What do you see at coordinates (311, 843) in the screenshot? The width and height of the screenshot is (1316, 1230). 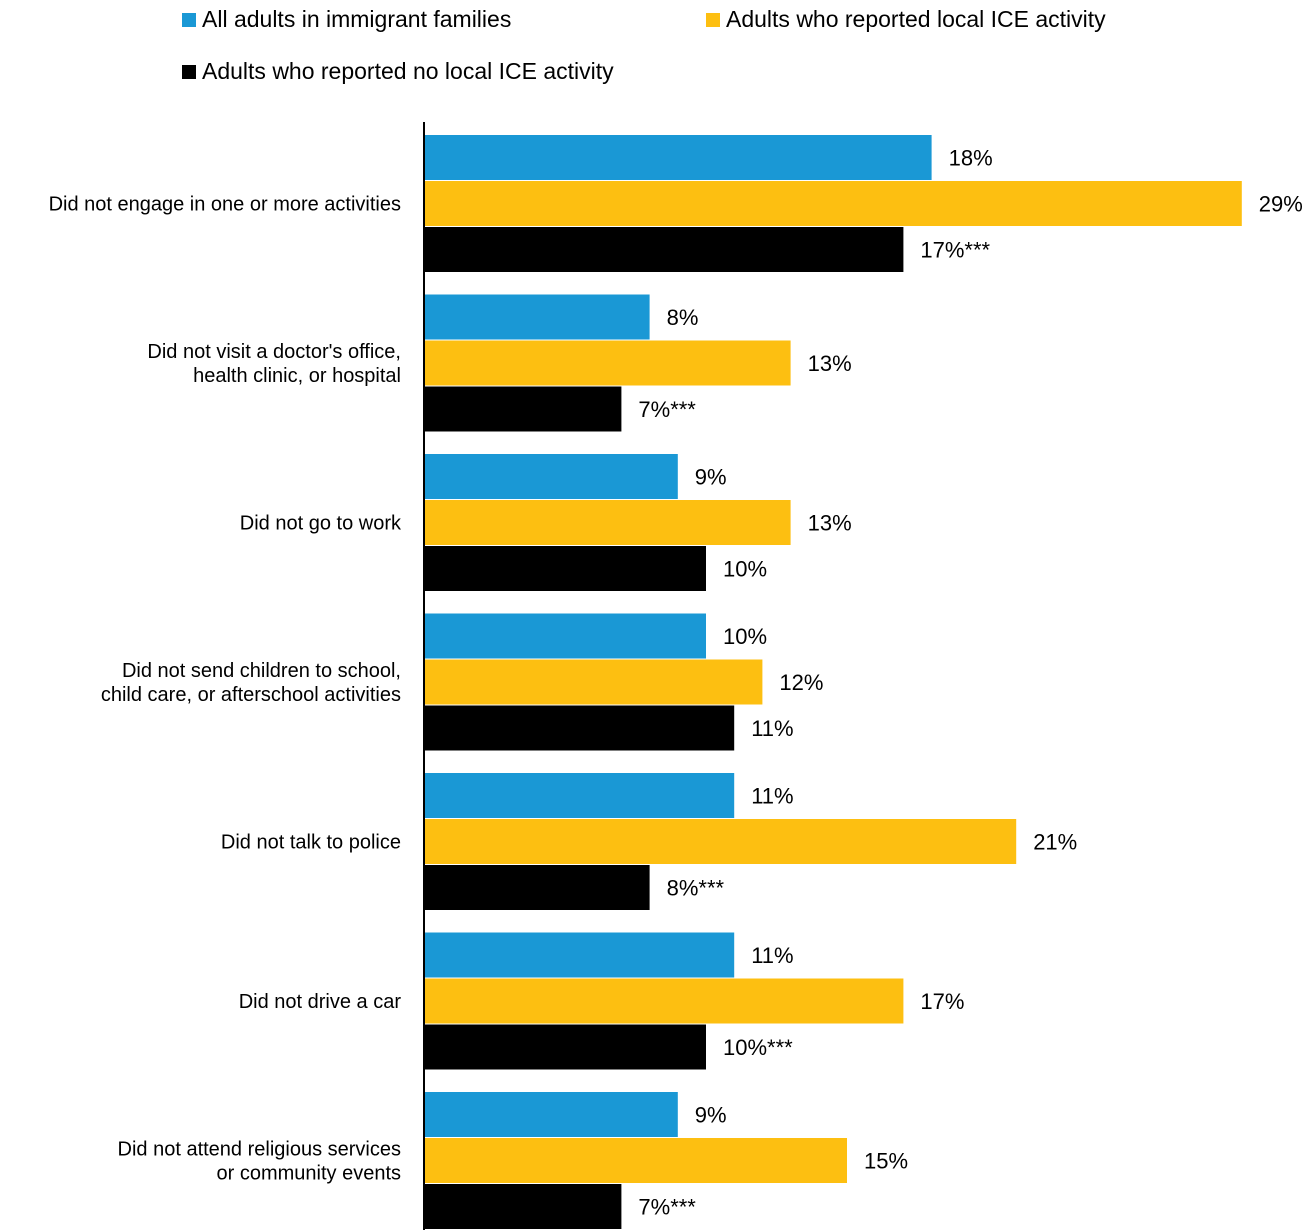 I see `category-label: Did not talk to police` at bounding box center [311, 843].